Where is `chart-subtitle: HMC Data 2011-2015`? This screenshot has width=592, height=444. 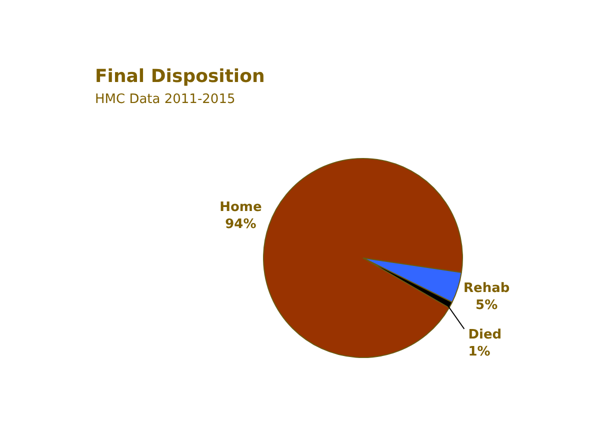
chart-subtitle: HMC Data 2011-2015 is located at coordinates (165, 99).